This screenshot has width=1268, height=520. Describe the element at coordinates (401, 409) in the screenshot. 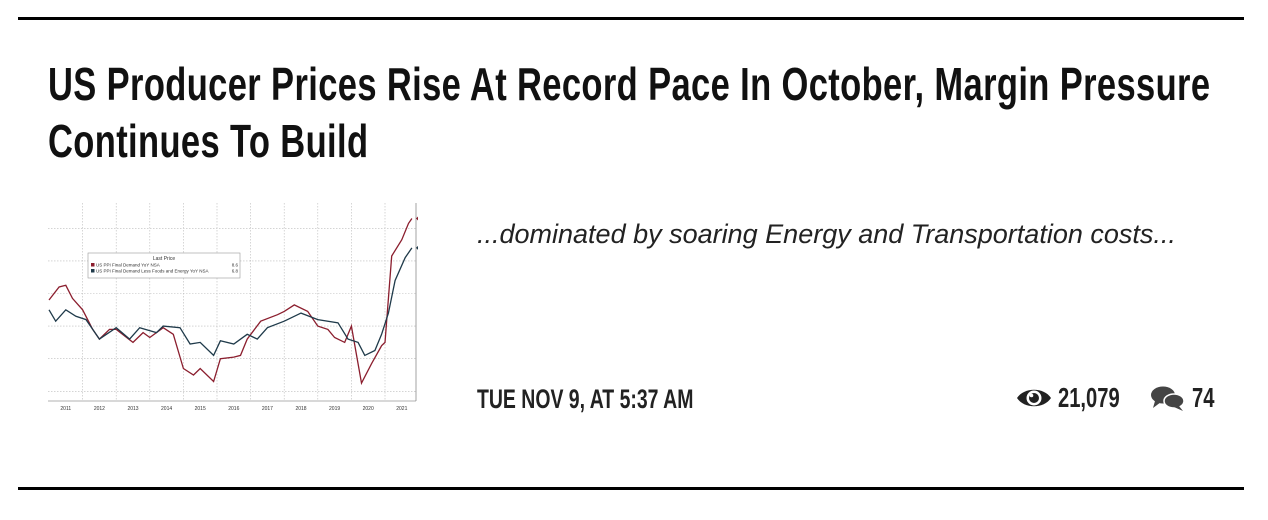

I see `x-tick-label: 2021` at that location.